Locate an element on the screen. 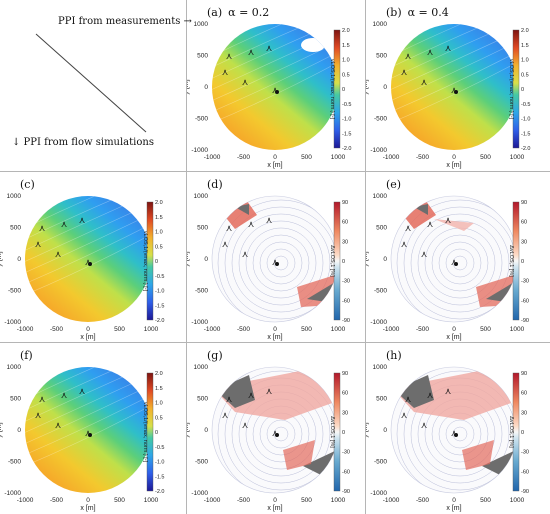 The height and width of the screenshot is (514, 550). divider-v1 is located at coordinates (186, 257).